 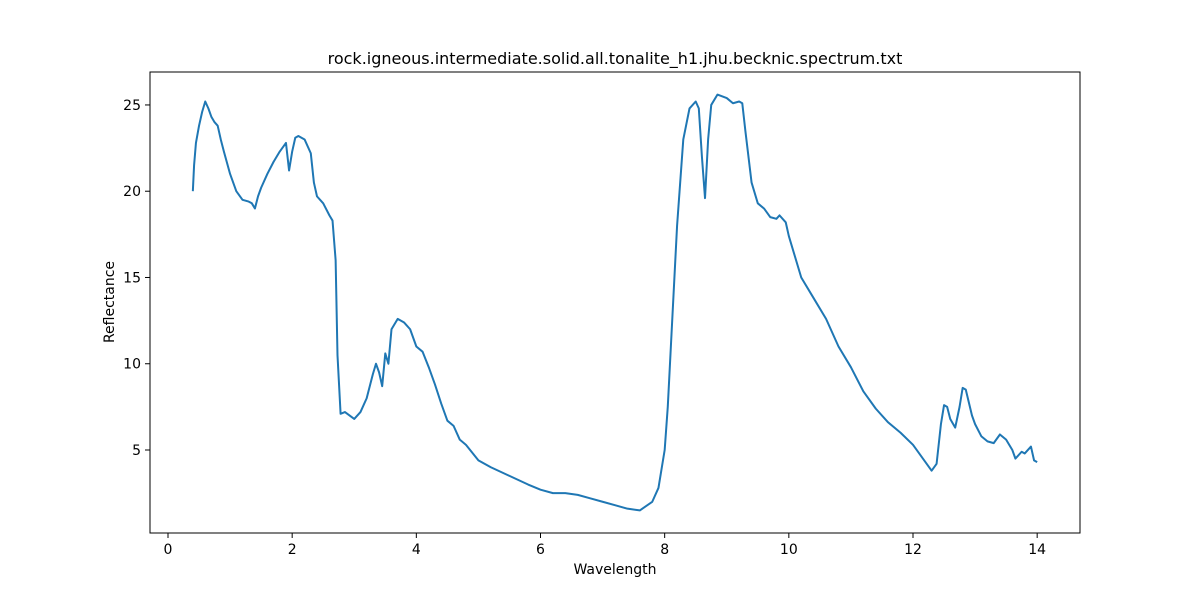 What do you see at coordinates (292, 550) in the screenshot?
I see `x-tick-label: 2` at bounding box center [292, 550].